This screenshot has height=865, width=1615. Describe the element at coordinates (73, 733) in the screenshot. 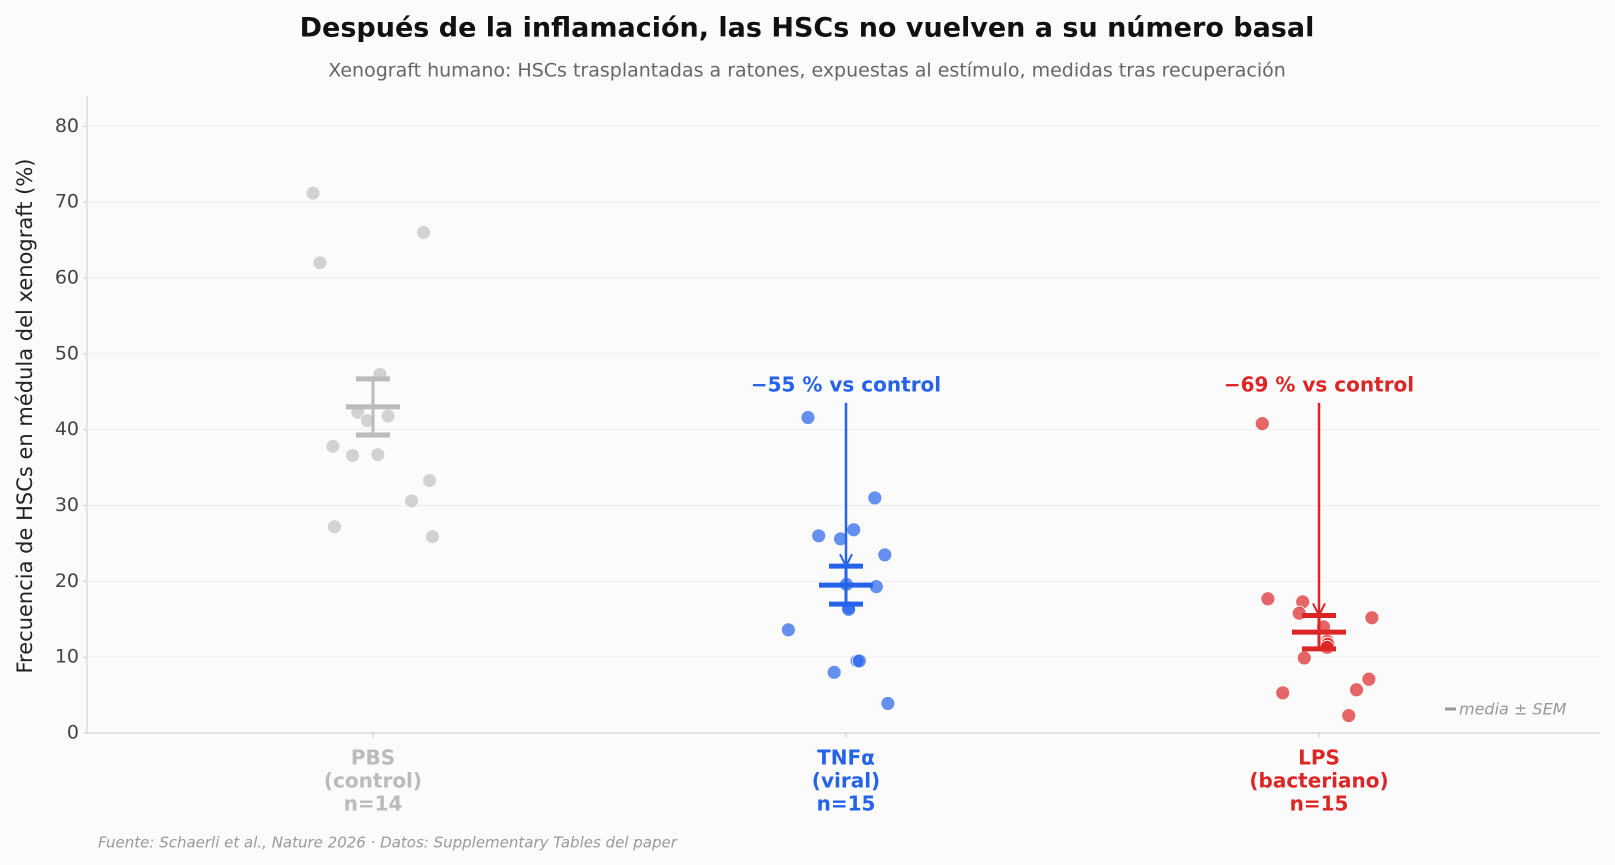

I see `y-tick-label: 0` at that location.